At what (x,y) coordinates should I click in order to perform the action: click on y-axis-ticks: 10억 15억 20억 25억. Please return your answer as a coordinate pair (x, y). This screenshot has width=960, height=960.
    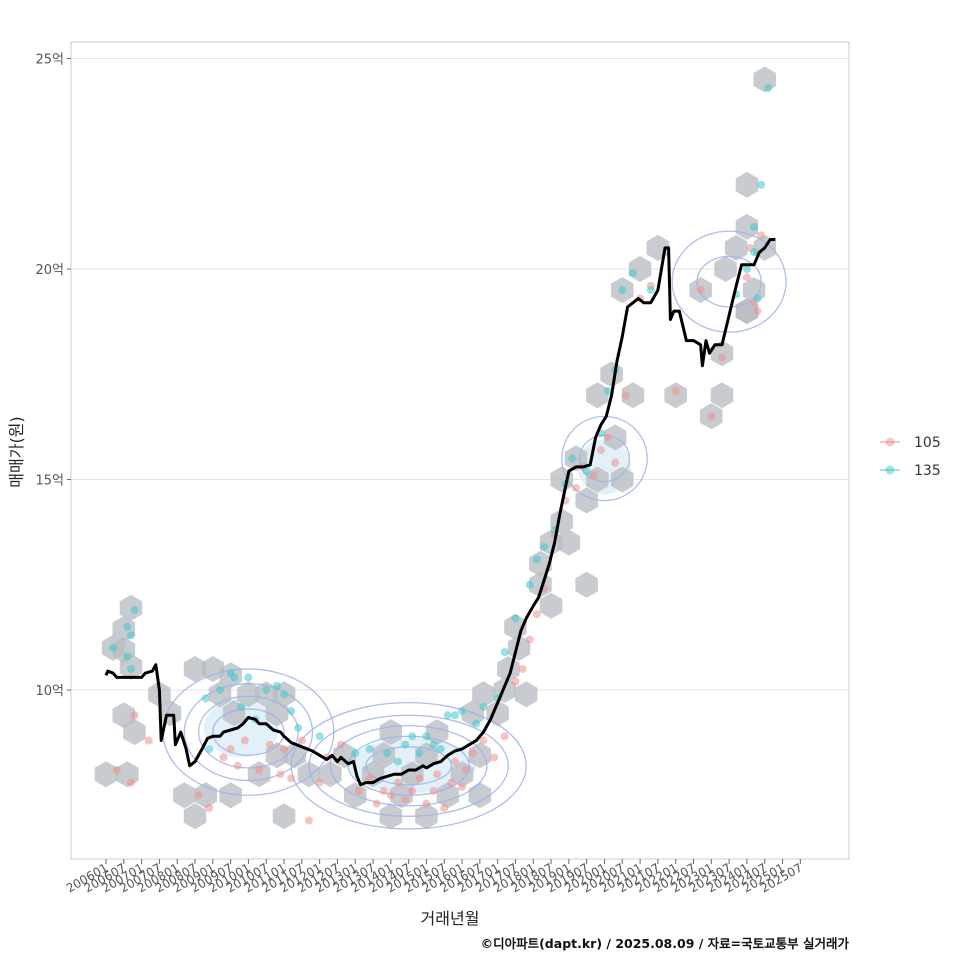
    Looking at the image, I should click on (53, 376).